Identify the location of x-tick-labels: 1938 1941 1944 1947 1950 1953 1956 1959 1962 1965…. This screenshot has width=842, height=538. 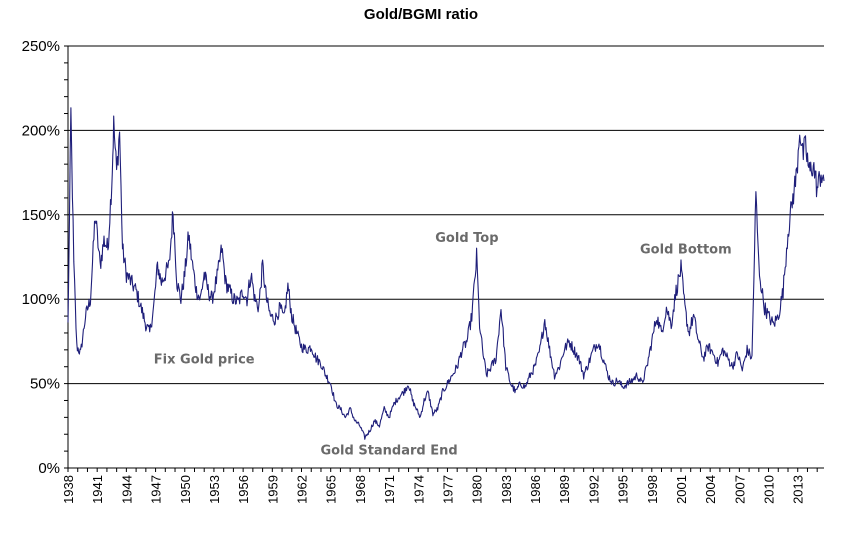
(433, 489).